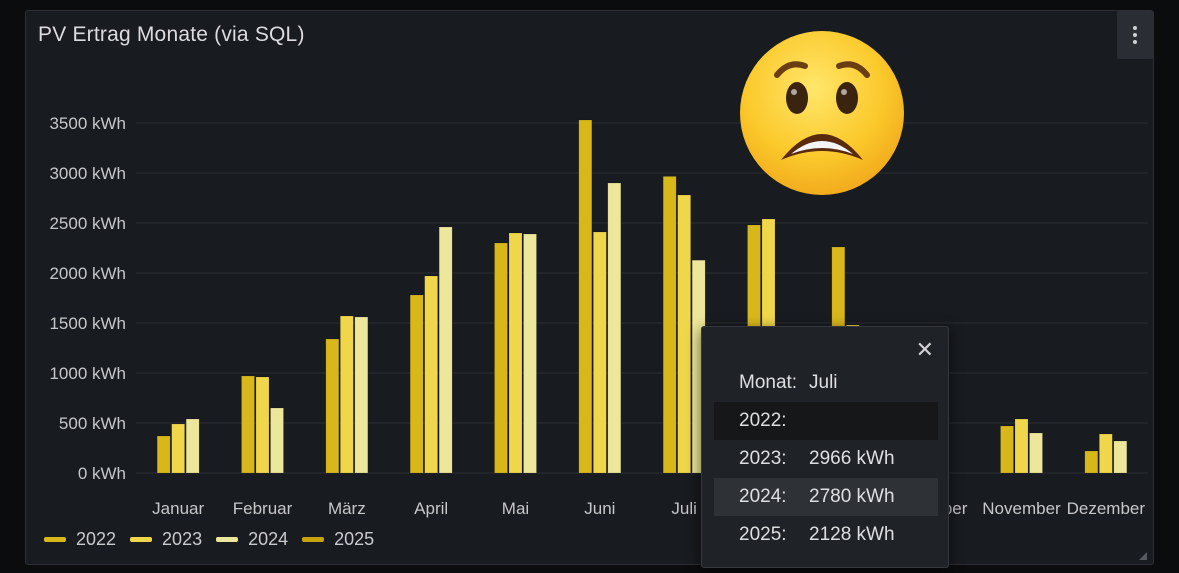  I want to click on x-tick-label: Mai, so click(515, 508).